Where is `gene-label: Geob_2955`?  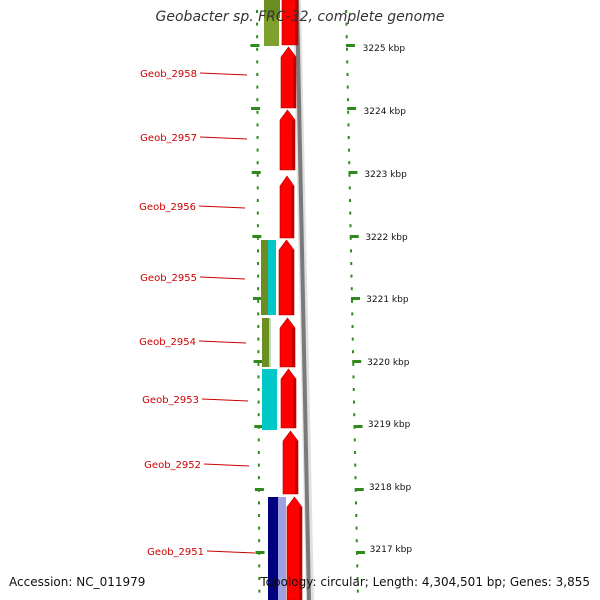 gene-label: Geob_2955 is located at coordinates (168, 278).